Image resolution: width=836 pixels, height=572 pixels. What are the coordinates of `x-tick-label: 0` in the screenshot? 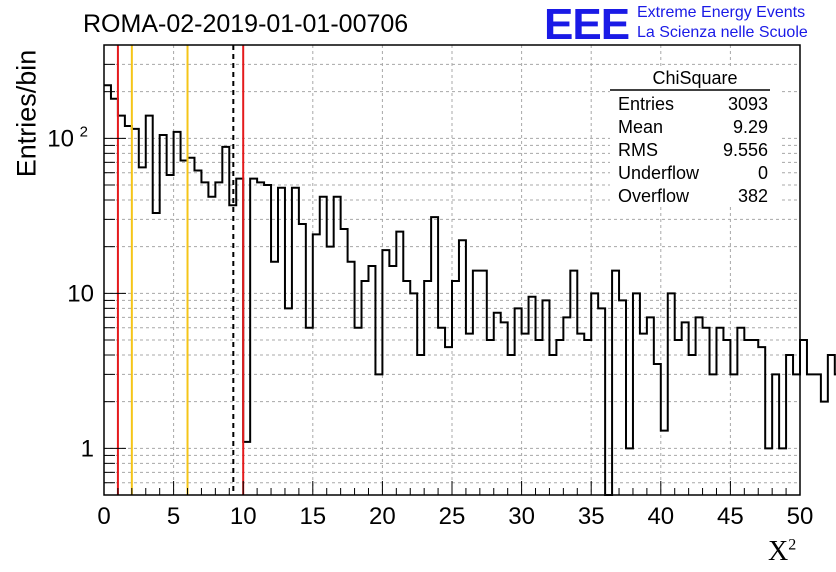 It's located at (103, 516).